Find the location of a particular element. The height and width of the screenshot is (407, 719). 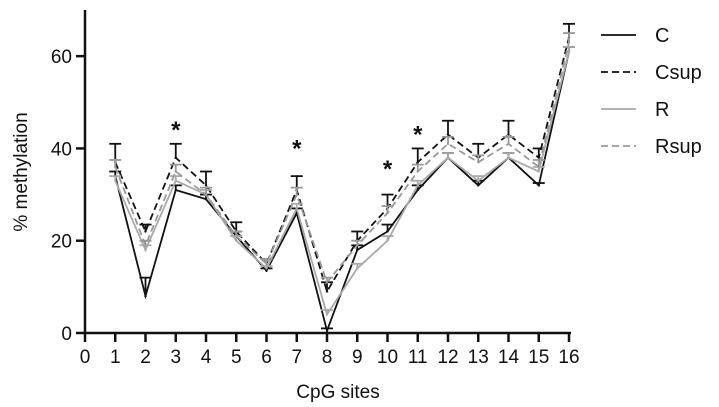

x-tick-label: 15 is located at coordinates (538, 357).